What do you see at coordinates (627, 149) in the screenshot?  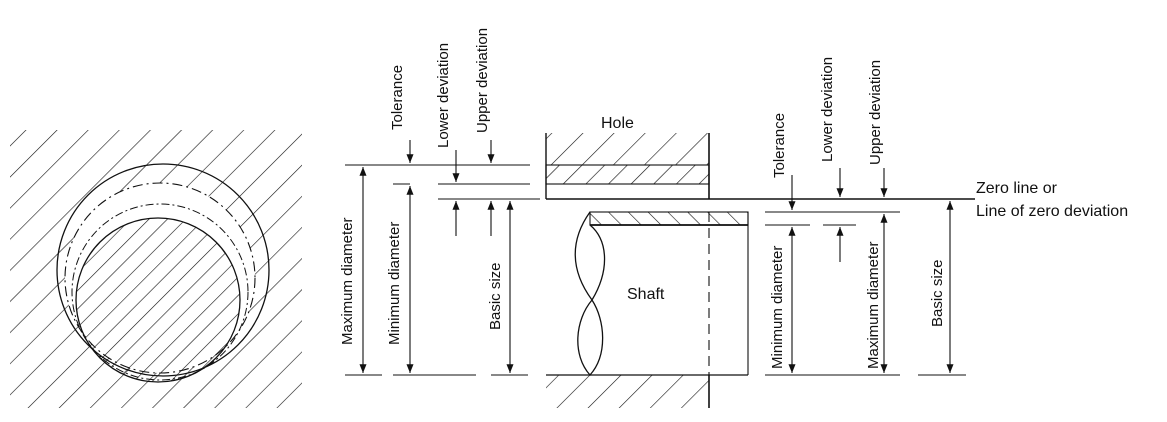 I see `upper-housing` at bounding box center [627, 149].